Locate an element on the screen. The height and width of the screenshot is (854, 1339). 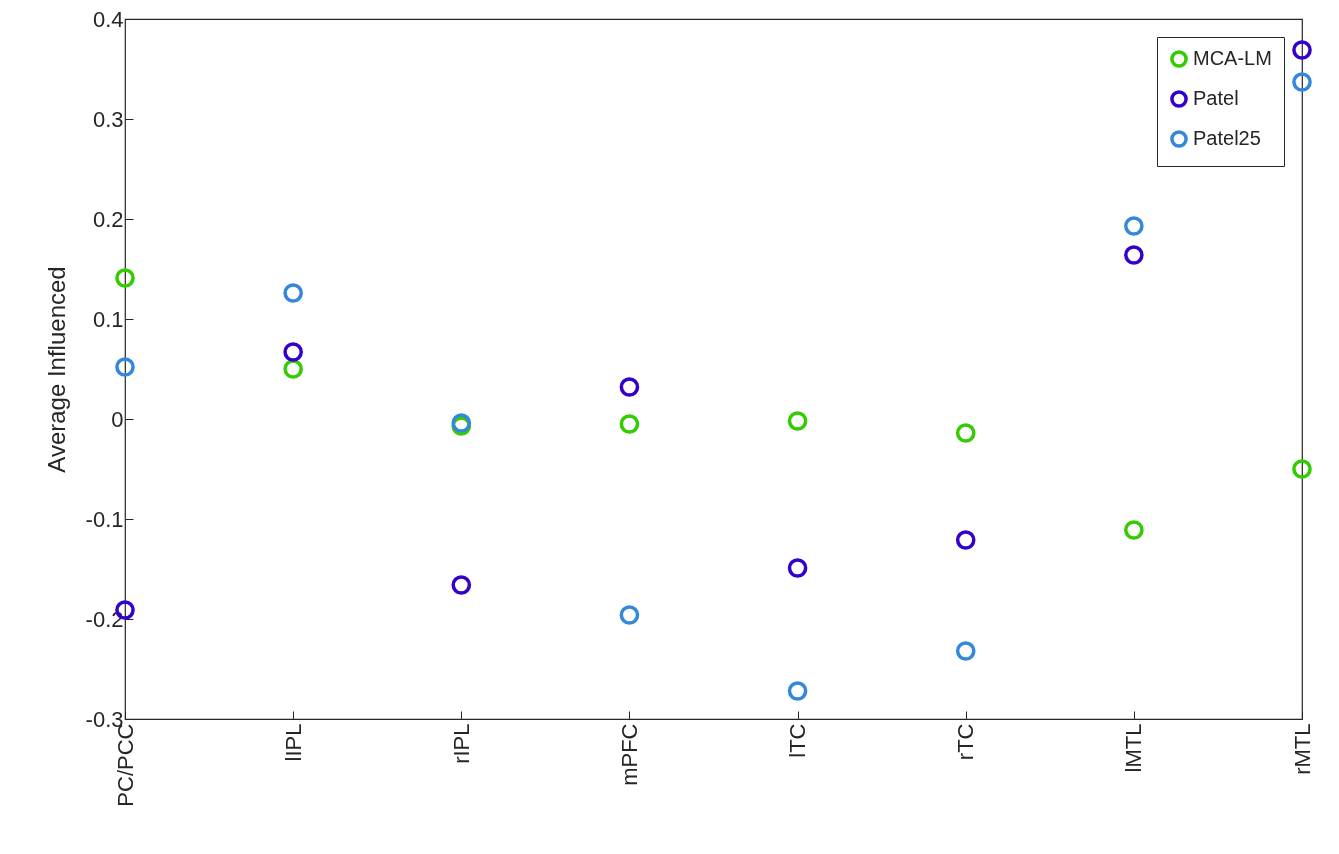
legend-label: MCA-LM is located at coordinates (1232, 58).